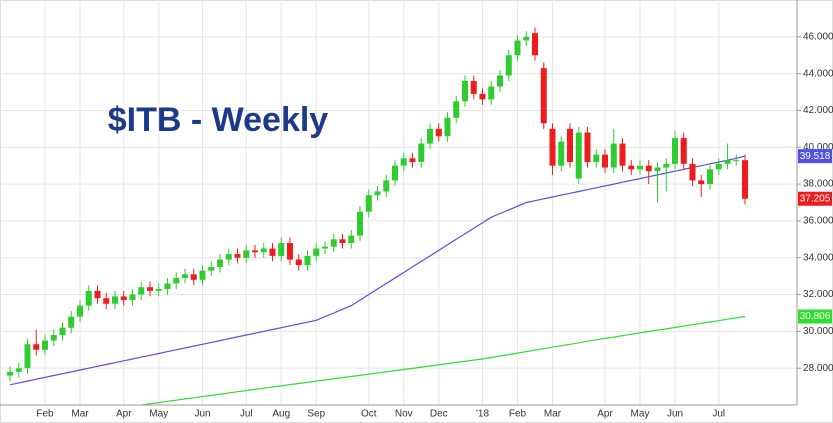 The width and height of the screenshot is (833, 423). What do you see at coordinates (818, 368) in the screenshot?
I see `y-tick-label: 28.000` at bounding box center [818, 368].